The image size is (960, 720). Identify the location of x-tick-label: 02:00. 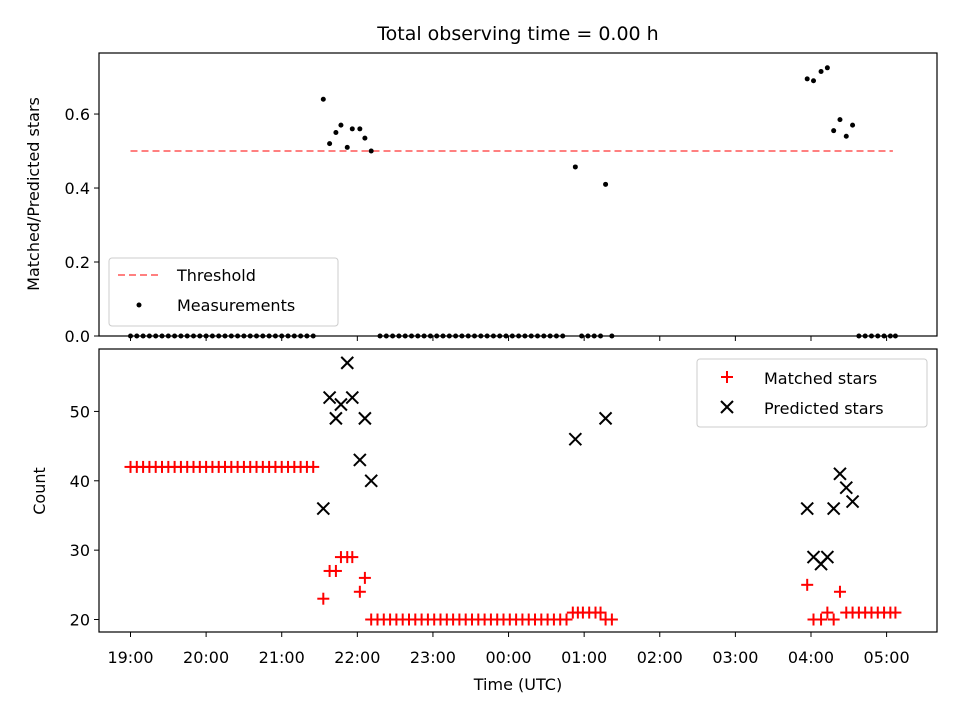
(660, 657).